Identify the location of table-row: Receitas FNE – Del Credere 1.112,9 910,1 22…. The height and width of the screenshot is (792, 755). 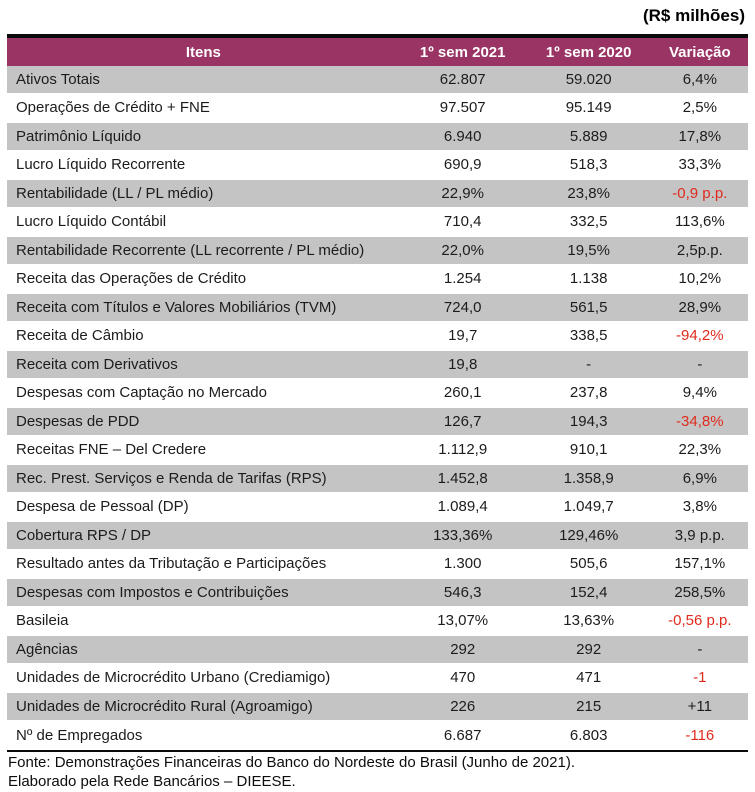
(377, 450).